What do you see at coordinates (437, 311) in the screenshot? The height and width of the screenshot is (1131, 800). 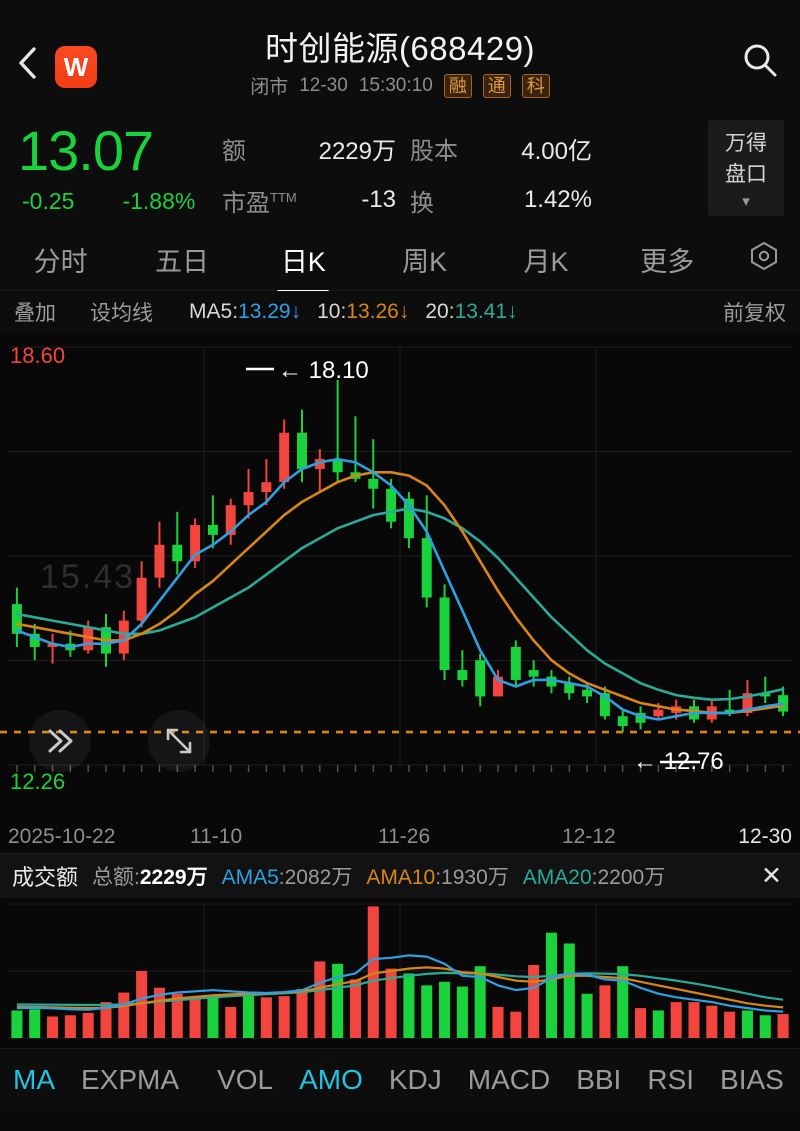 I see `ma20-label: 20` at bounding box center [437, 311].